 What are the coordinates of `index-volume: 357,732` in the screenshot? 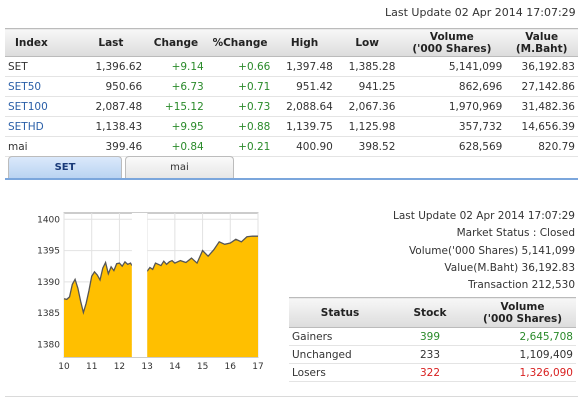 It's located at (452, 126).